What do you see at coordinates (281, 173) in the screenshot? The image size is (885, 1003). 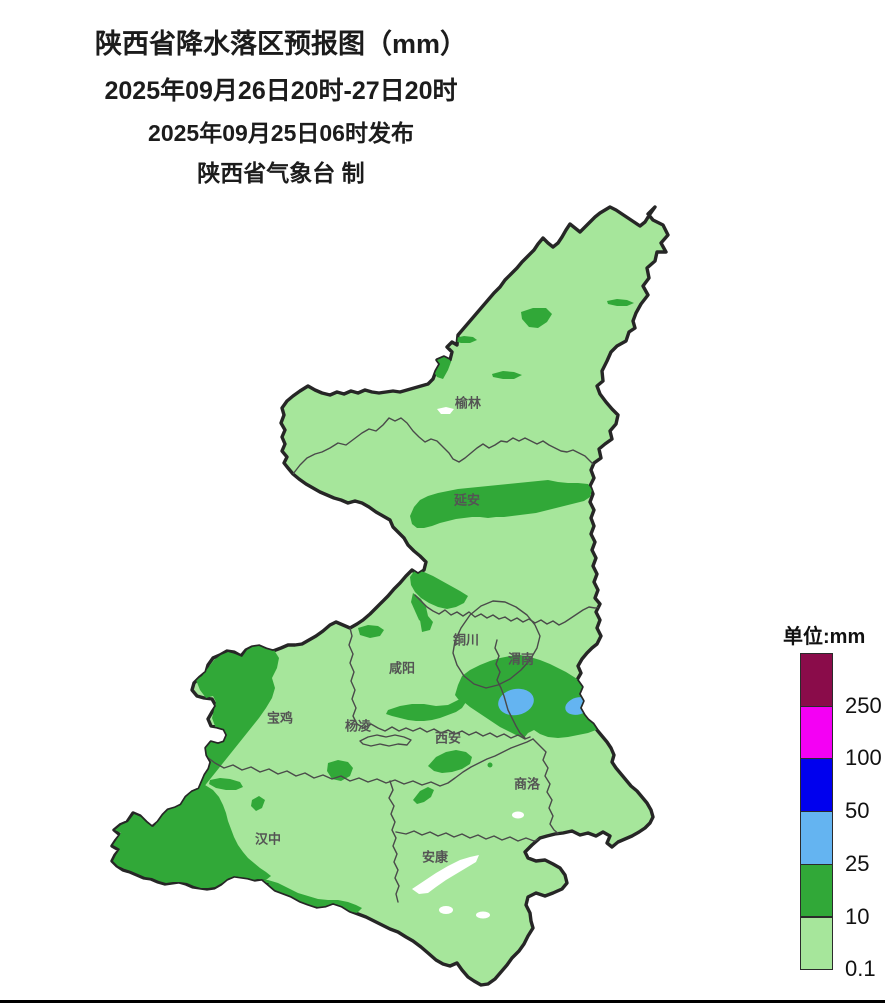 I see `issuing-agency: 陕西省气象台 制` at bounding box center [281, 173].